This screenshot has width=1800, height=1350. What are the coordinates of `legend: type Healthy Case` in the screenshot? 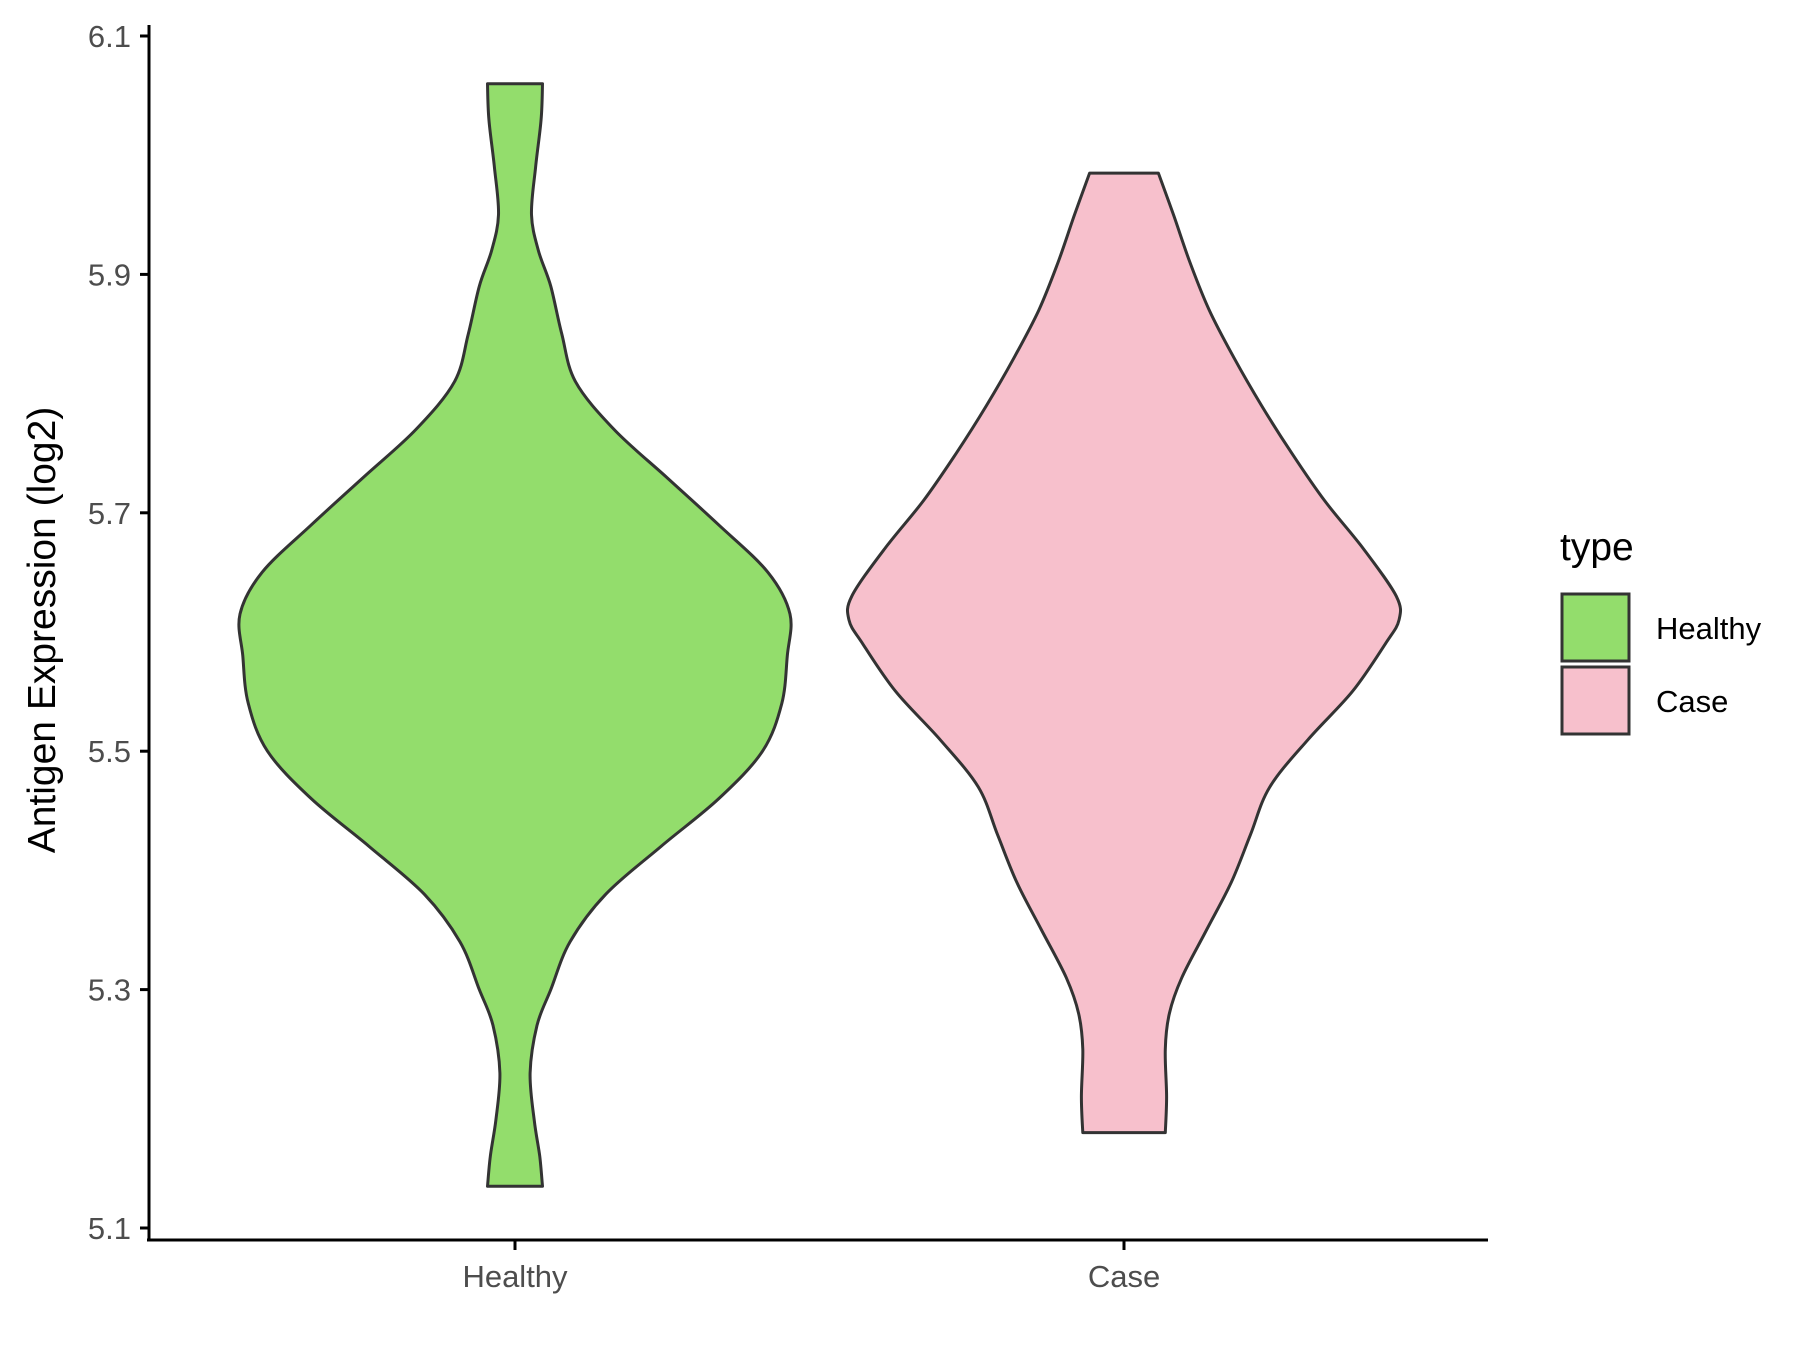 It's located at (1661, 631).